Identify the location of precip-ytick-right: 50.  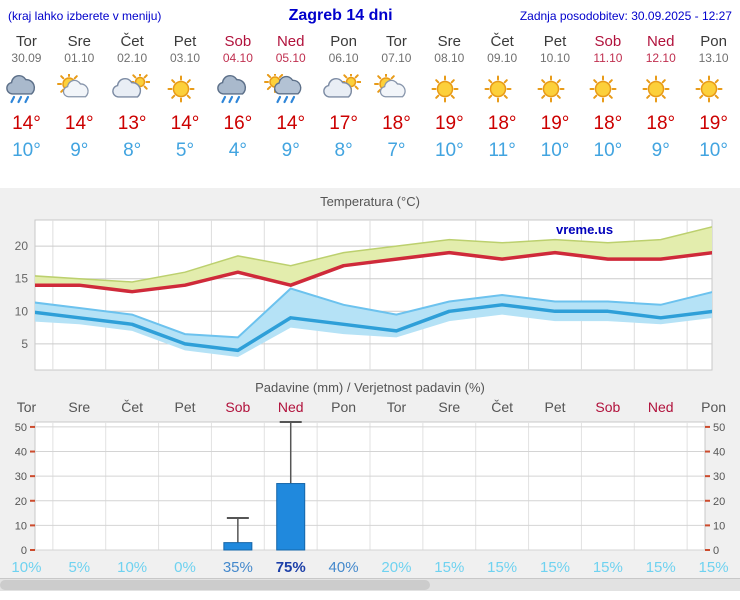
(719, 428).